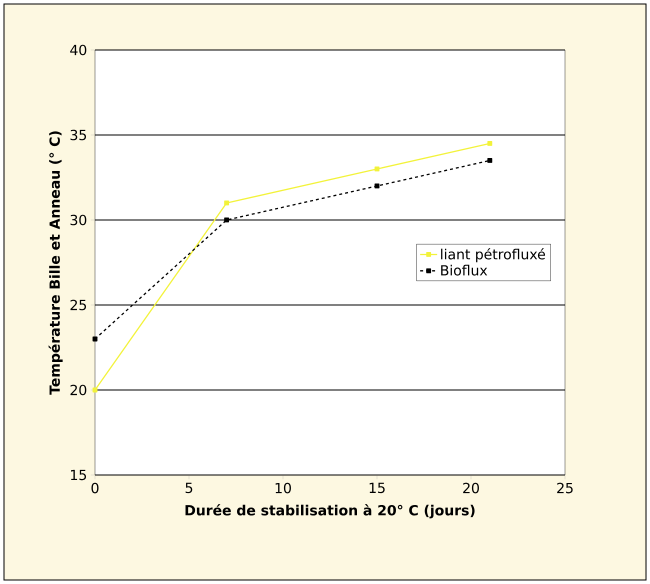 Image resolution: width=650 pixels, height=584 pixels. What do you see at coordinates (95, 488) in the screenshot?
I see `x-tick-label: 0` at bounding box center [95, 488].